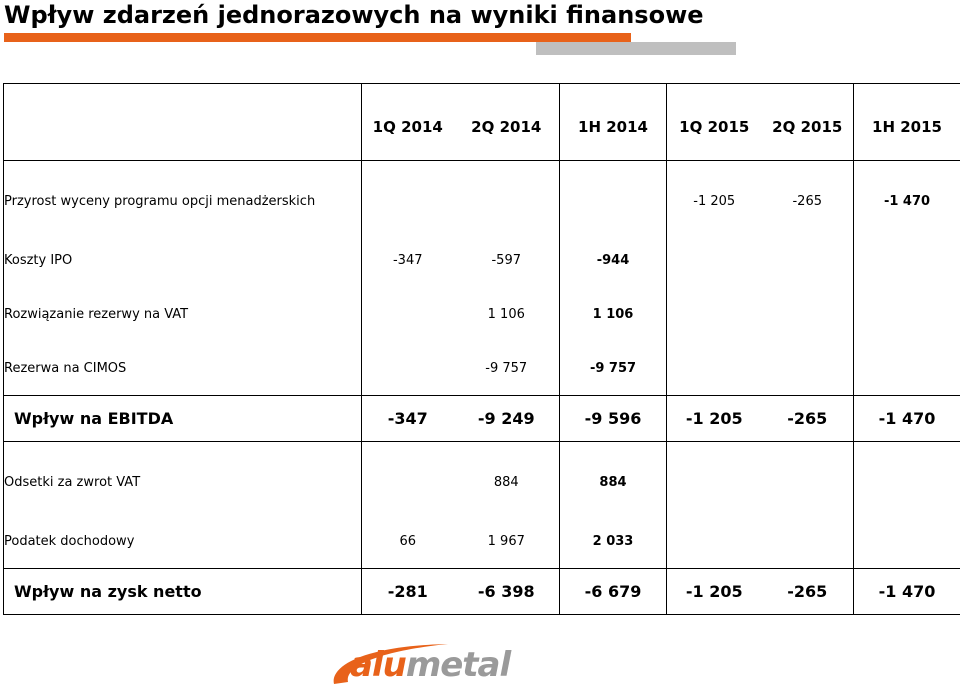 This screenshot has width=960, height=692. What do you see at coordinates (317, 37) in the screenshot?
I see `title-underline-orange` at bounding box center [317, 37].